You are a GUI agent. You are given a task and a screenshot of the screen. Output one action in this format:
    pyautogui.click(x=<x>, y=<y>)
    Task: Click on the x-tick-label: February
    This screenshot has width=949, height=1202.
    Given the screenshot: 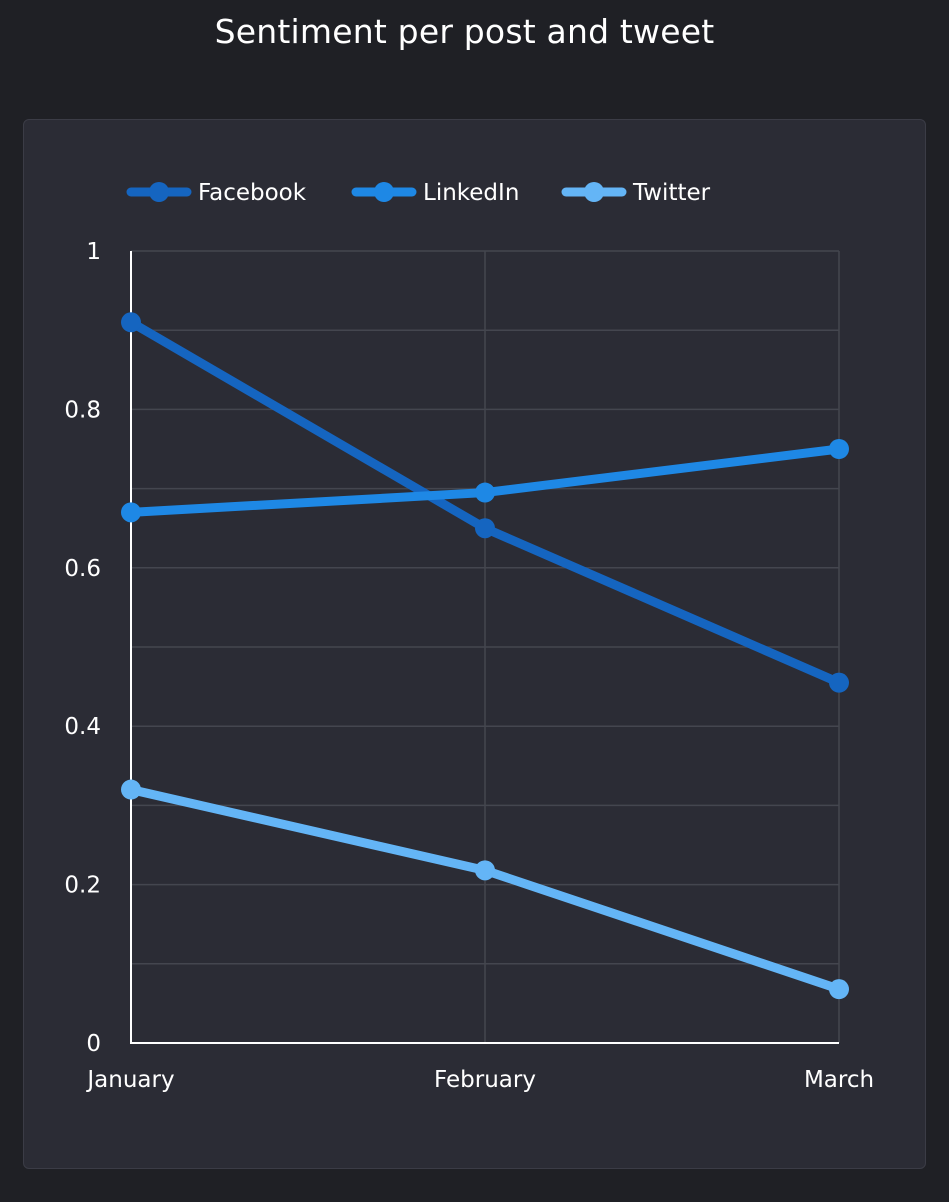 What is the action you would take?
    pyautogui.click(x=485, y=1080)
    